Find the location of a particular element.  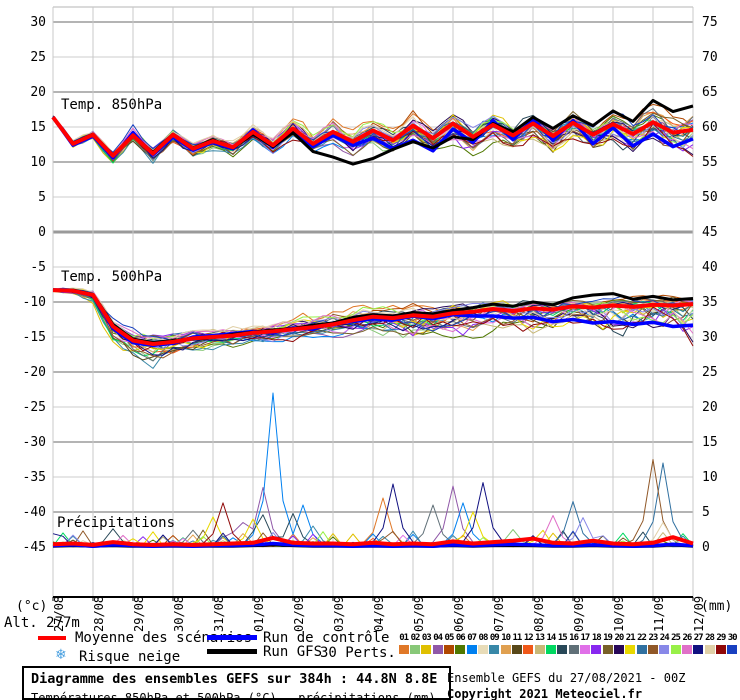

pert-number: 26 is located at coordinates (687, 638).